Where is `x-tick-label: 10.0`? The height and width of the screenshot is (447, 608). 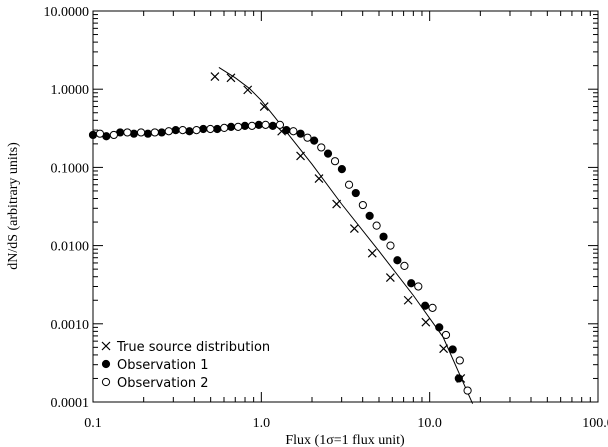
x-tick-label: 10.0 is located at coordinates (429, 423).